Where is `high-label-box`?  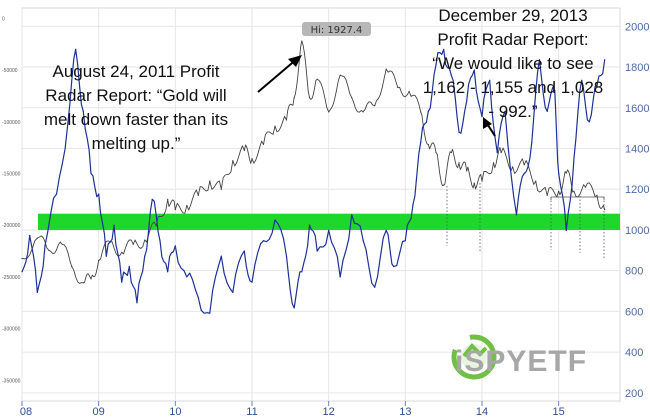
high-label-box is located at coordinates (336, 29).